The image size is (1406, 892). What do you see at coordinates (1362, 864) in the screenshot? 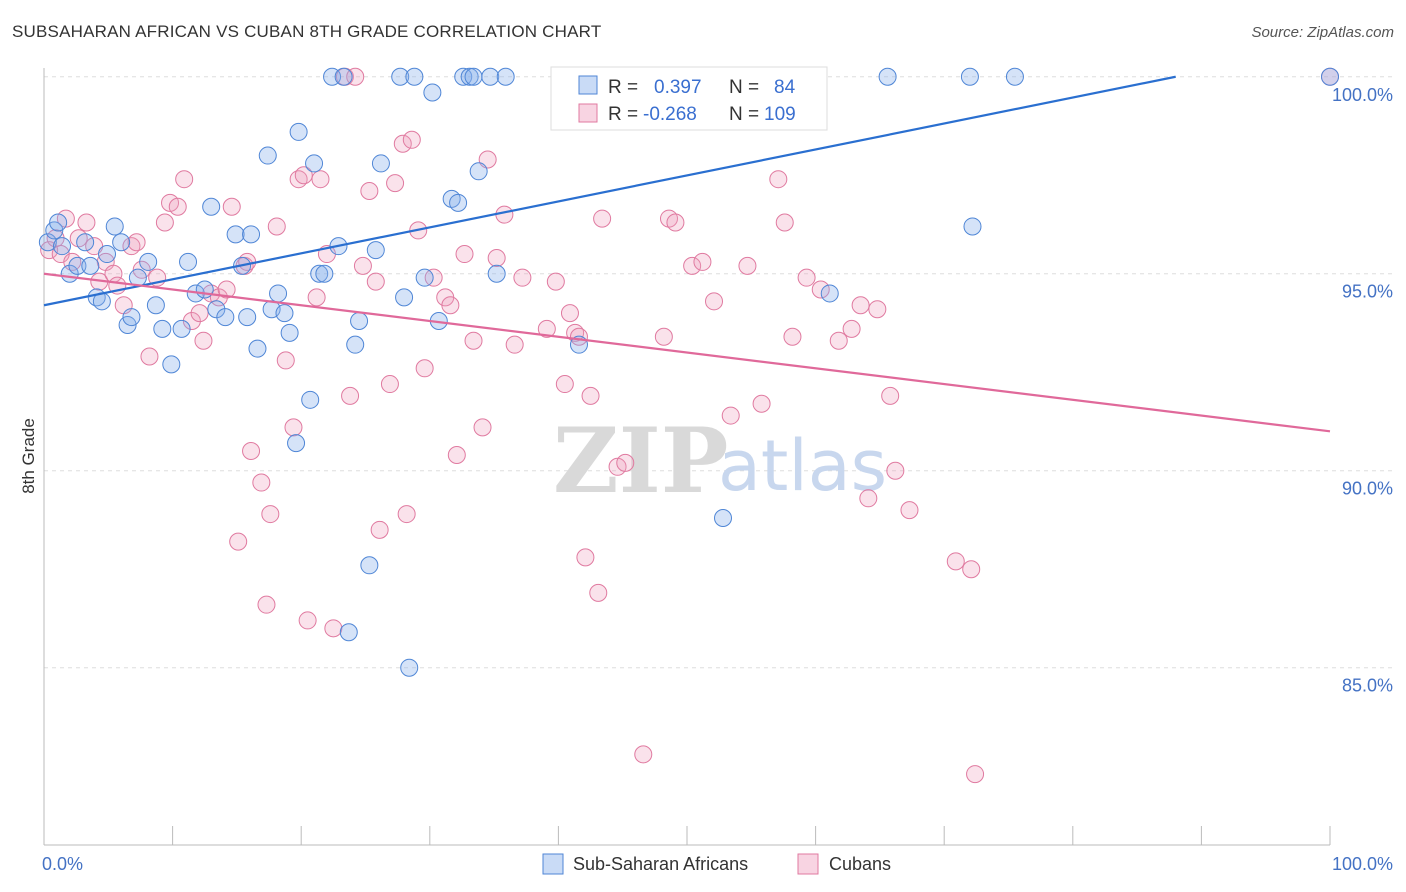
I see `x-tick-label-end: 100.0%` at bounding box center [1362, 864].